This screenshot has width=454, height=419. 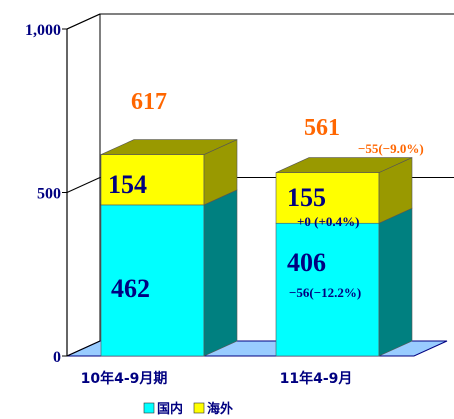 I want to click on x-category-label: 11年4-9月, so click(x=316, y=378).